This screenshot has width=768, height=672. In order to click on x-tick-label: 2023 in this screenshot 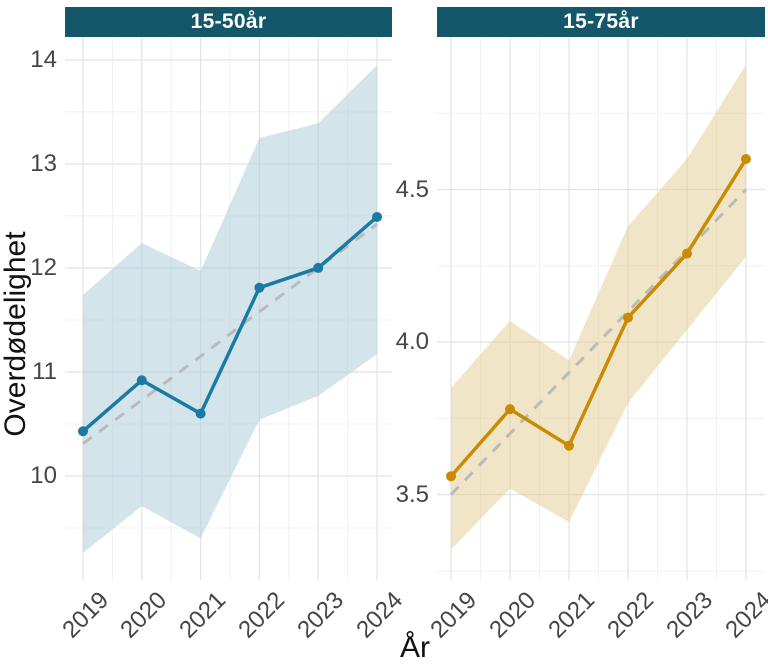, I will do `click(689, 615)`.